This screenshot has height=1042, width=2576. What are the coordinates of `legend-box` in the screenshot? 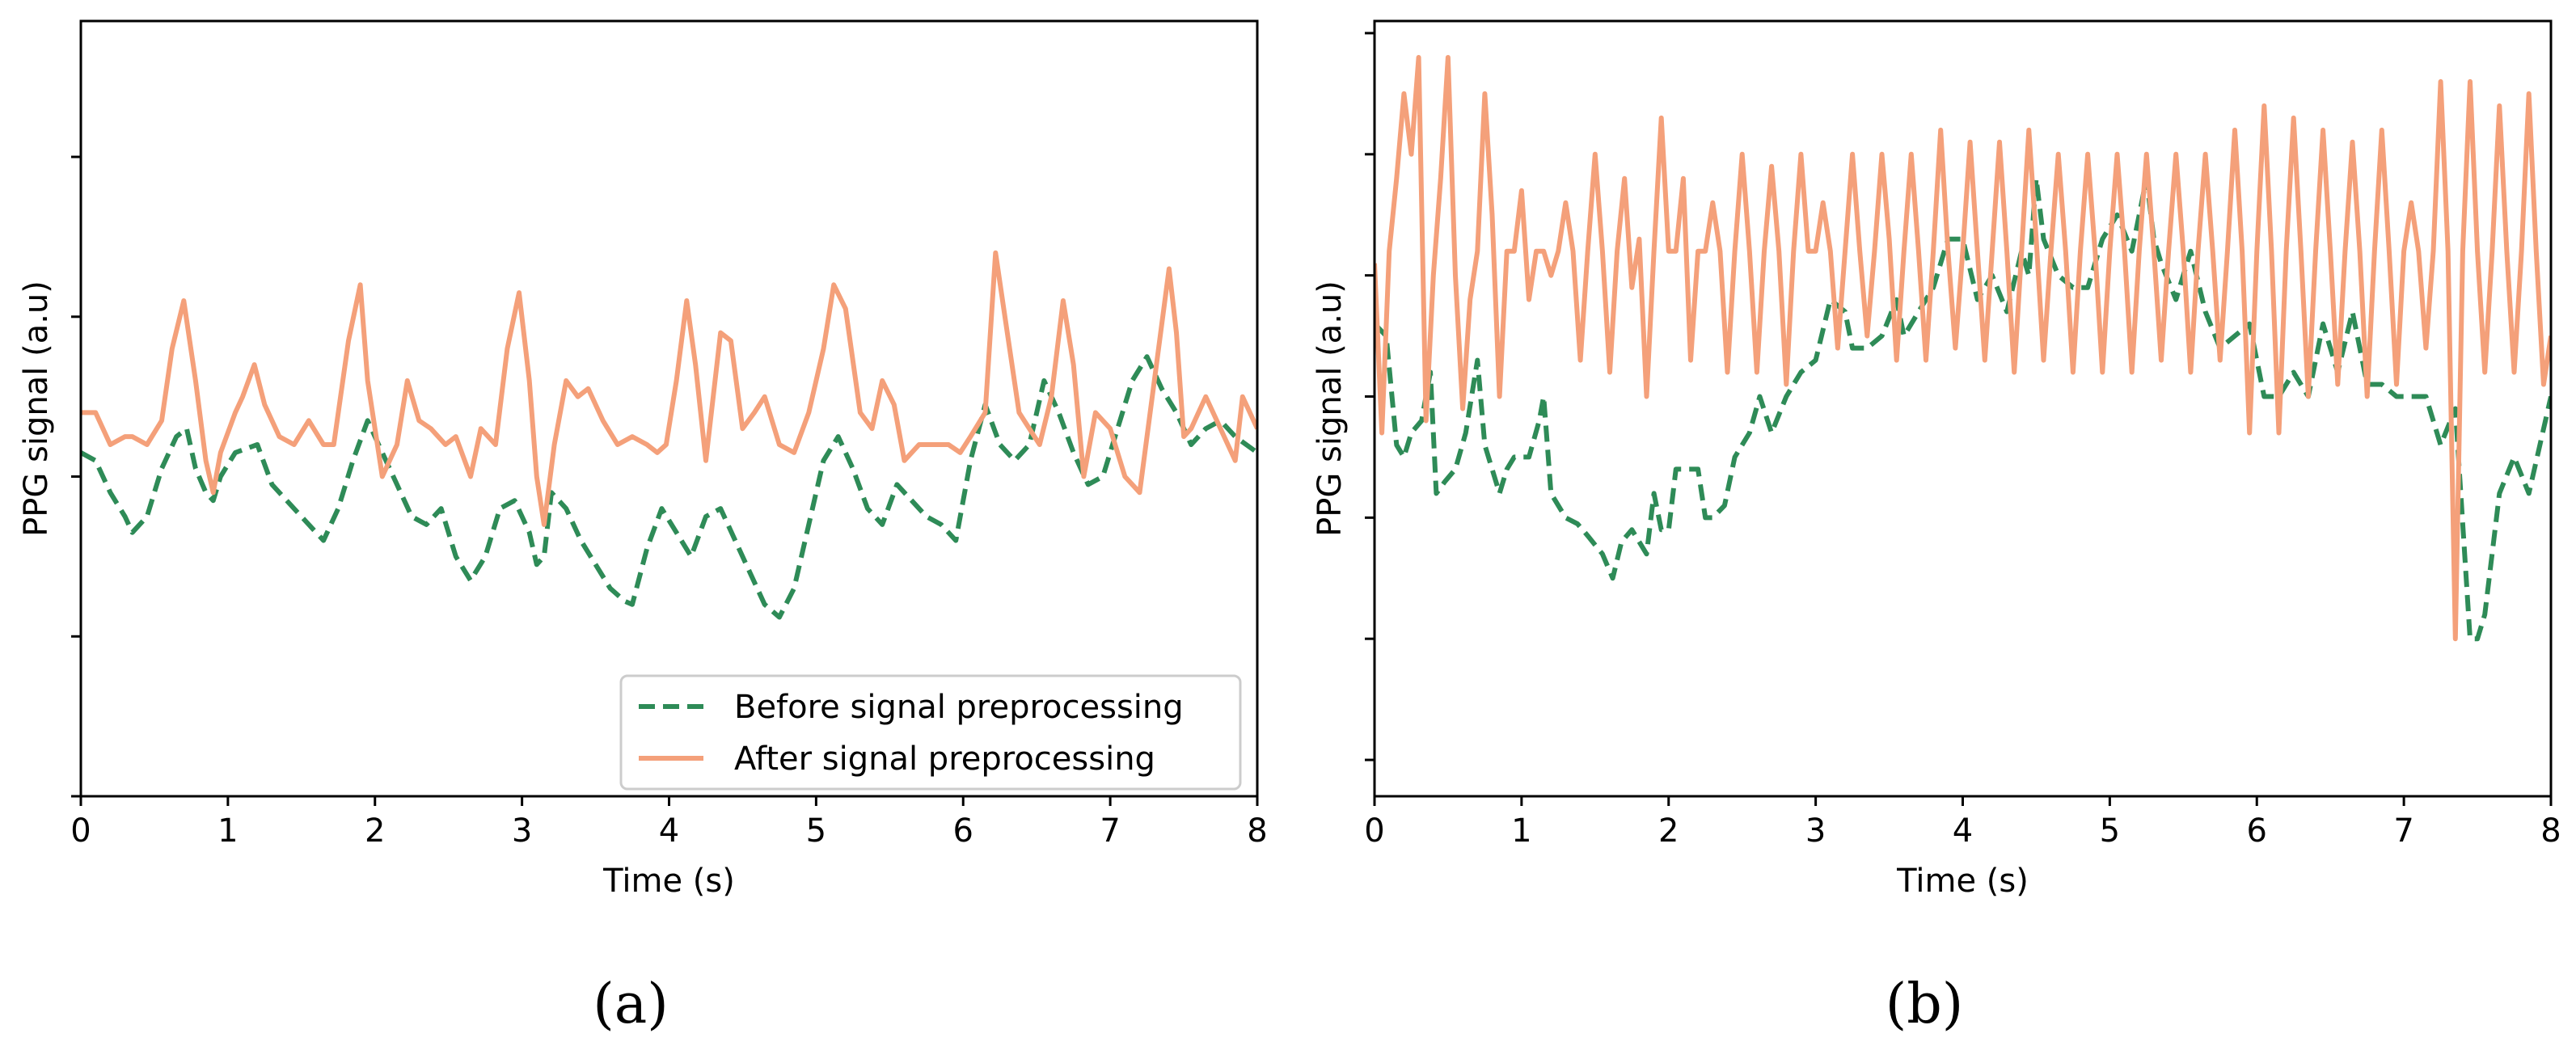 It's located at (930, 732).